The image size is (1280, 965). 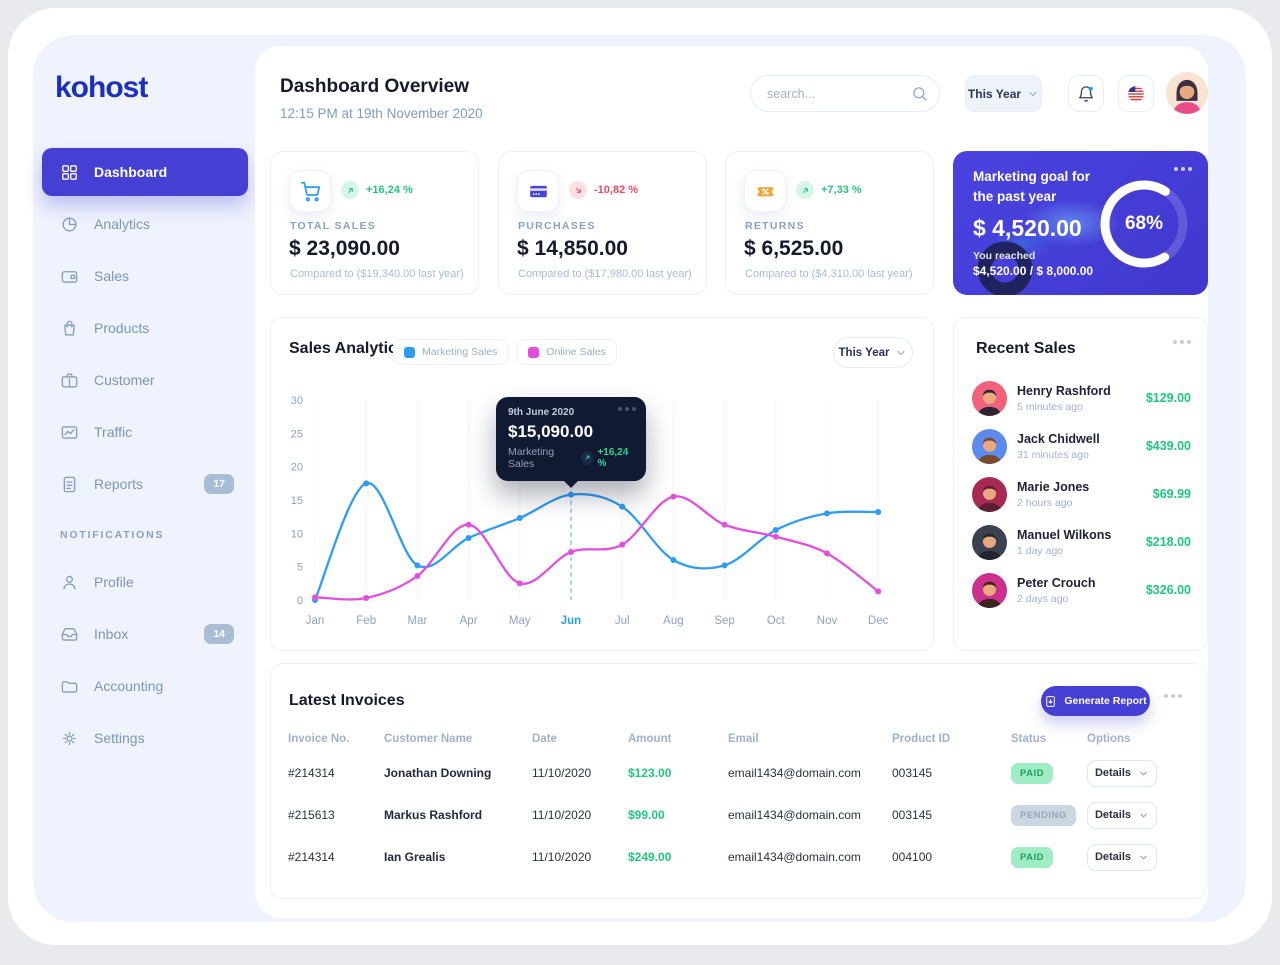 I want to click on sale-amount: $129.00, so click(x=1168, y=398).